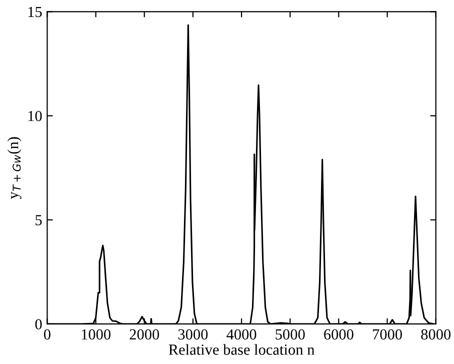 This screenshot has width=454, height=364. Describe the element at coordinates (35, 116) in the screenshot. I see `y-tick-label: 10` at that location.